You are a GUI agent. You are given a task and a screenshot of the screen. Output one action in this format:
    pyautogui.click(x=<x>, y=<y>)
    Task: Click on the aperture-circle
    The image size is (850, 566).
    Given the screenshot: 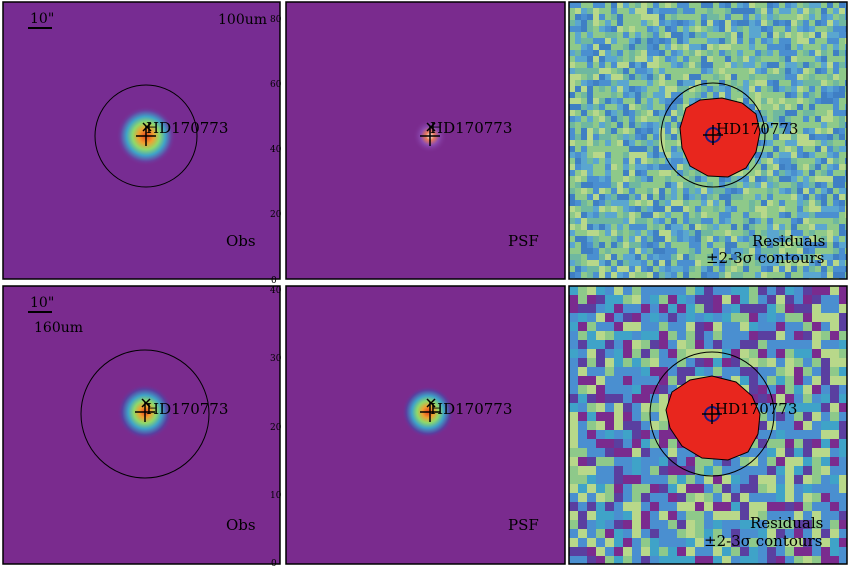 What is the action you would take?
    pyautogui.click(x=145, y=414)
    